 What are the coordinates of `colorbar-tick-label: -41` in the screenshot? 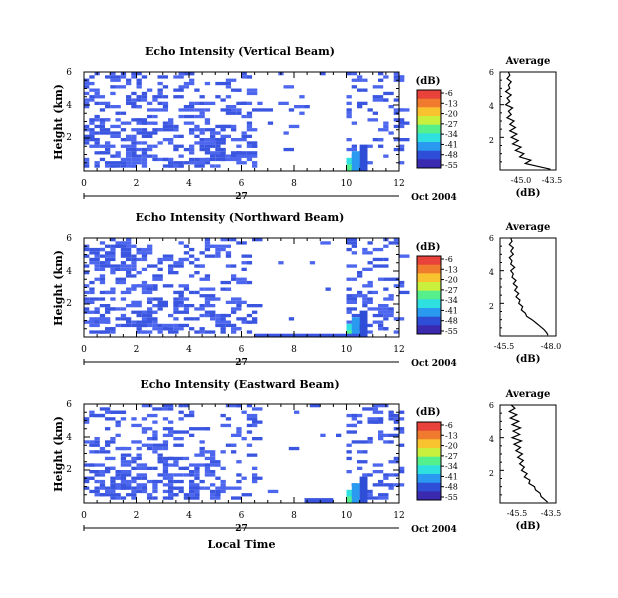 It's located at (451, 310).